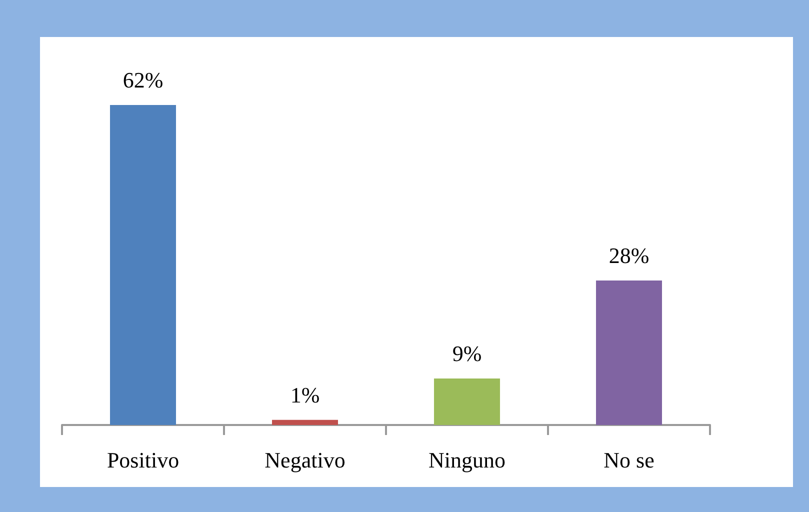 This screenshot has height=512, width=809. I want to click on data-label: 9%, so click(467, 353).